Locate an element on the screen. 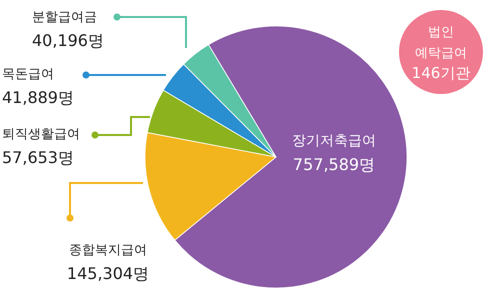 The image size is (492, 289). data-label: 40,196명 is located at coordinates (68, 40).